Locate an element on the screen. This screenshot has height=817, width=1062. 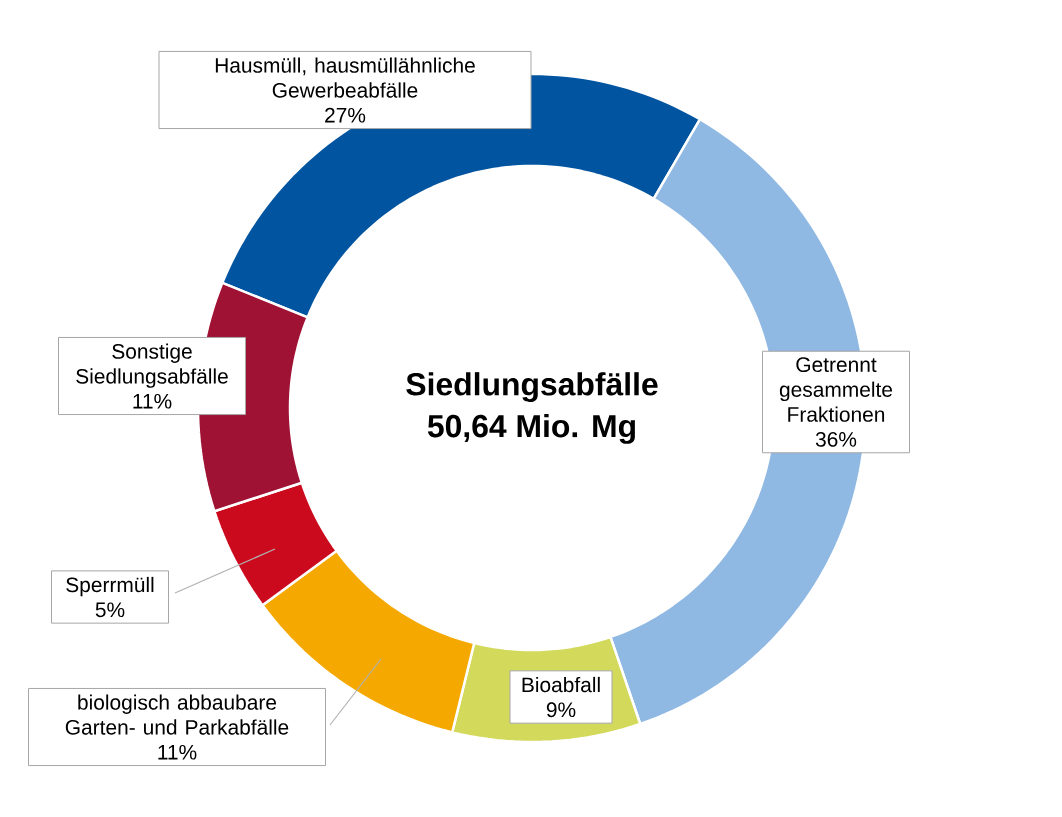
text: 50,64 Mio. Mg is located at coordinates (531, 429).